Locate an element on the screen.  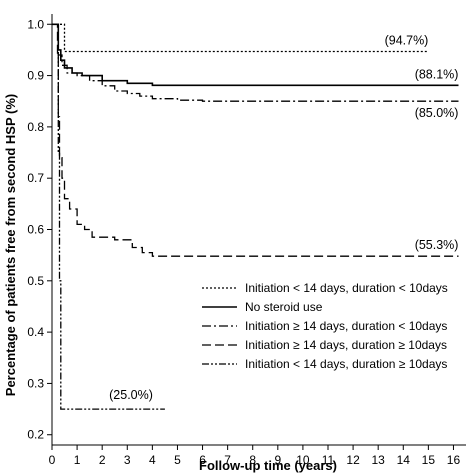
x-ticks: 0 1 2 3 4 5 6 7 8 9 10 11 12 13 14 15 16 is located at coordinates (255, 456).